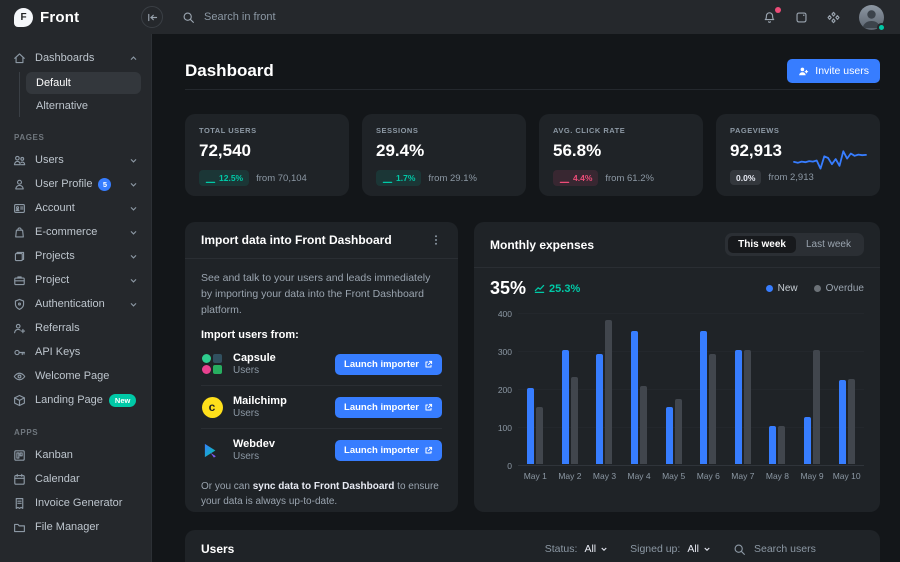  What do you see at coordinates (504, 390) in the screenshot?
I see `y-axis-tick: 200` at bounding box center [504, 390].